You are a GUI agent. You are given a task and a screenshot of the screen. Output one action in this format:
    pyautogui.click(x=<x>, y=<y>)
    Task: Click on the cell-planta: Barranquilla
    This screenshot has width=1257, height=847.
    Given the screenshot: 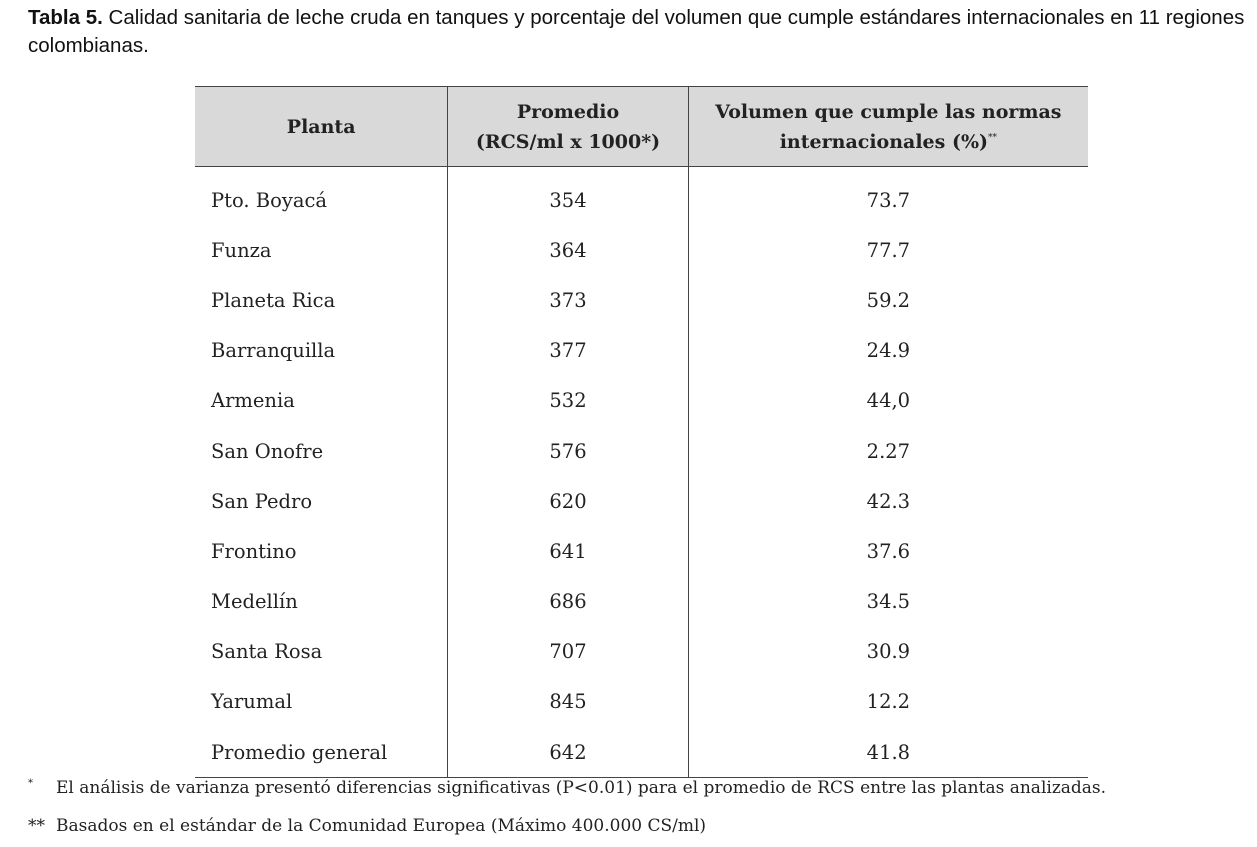 What is the action you would take?
    pyautogui.click(x=273, y=351)
    